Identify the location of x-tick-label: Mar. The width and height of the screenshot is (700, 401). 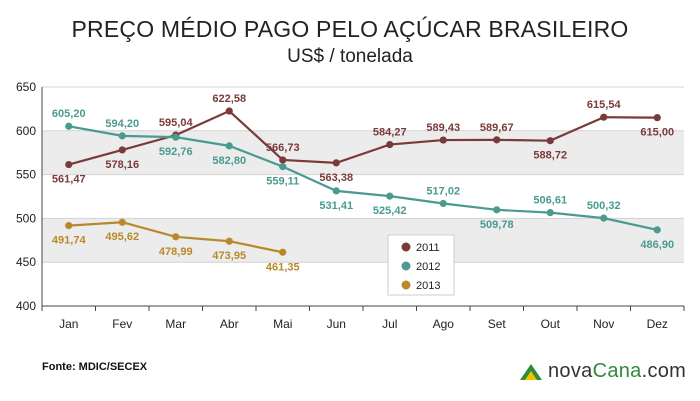
(175, 324).